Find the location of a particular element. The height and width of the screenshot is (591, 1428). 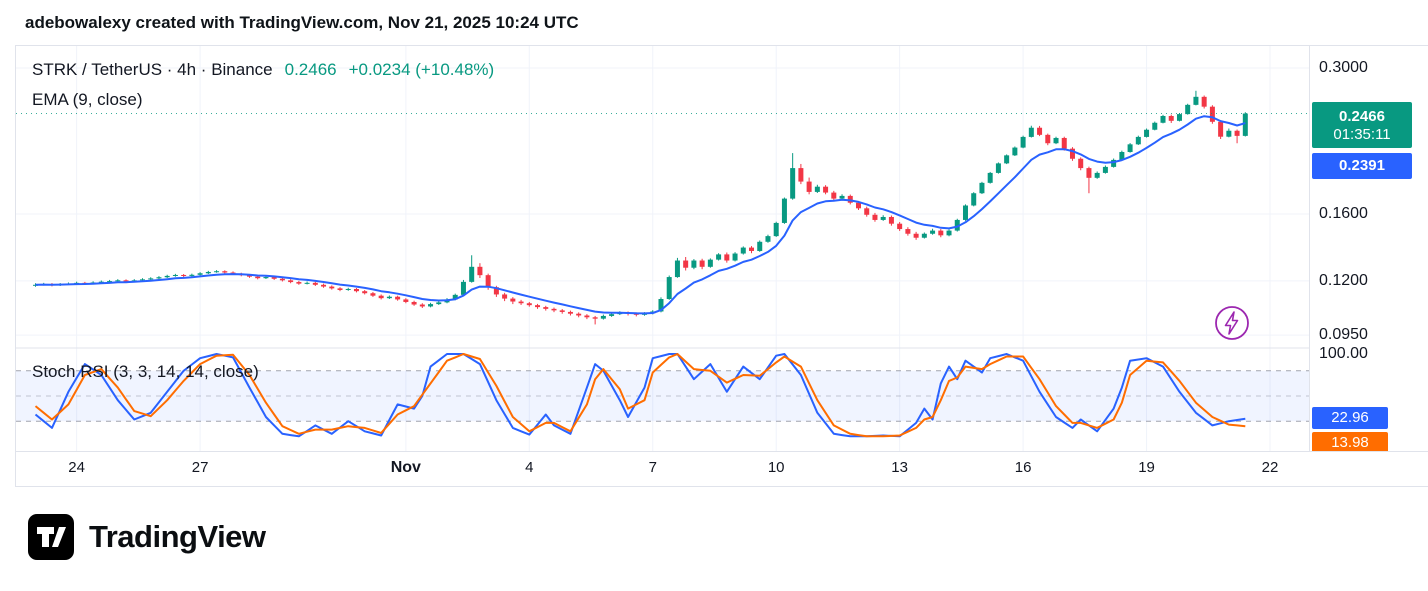

price-scale-label: 0.3000 is located at coordinates (1343, 67).